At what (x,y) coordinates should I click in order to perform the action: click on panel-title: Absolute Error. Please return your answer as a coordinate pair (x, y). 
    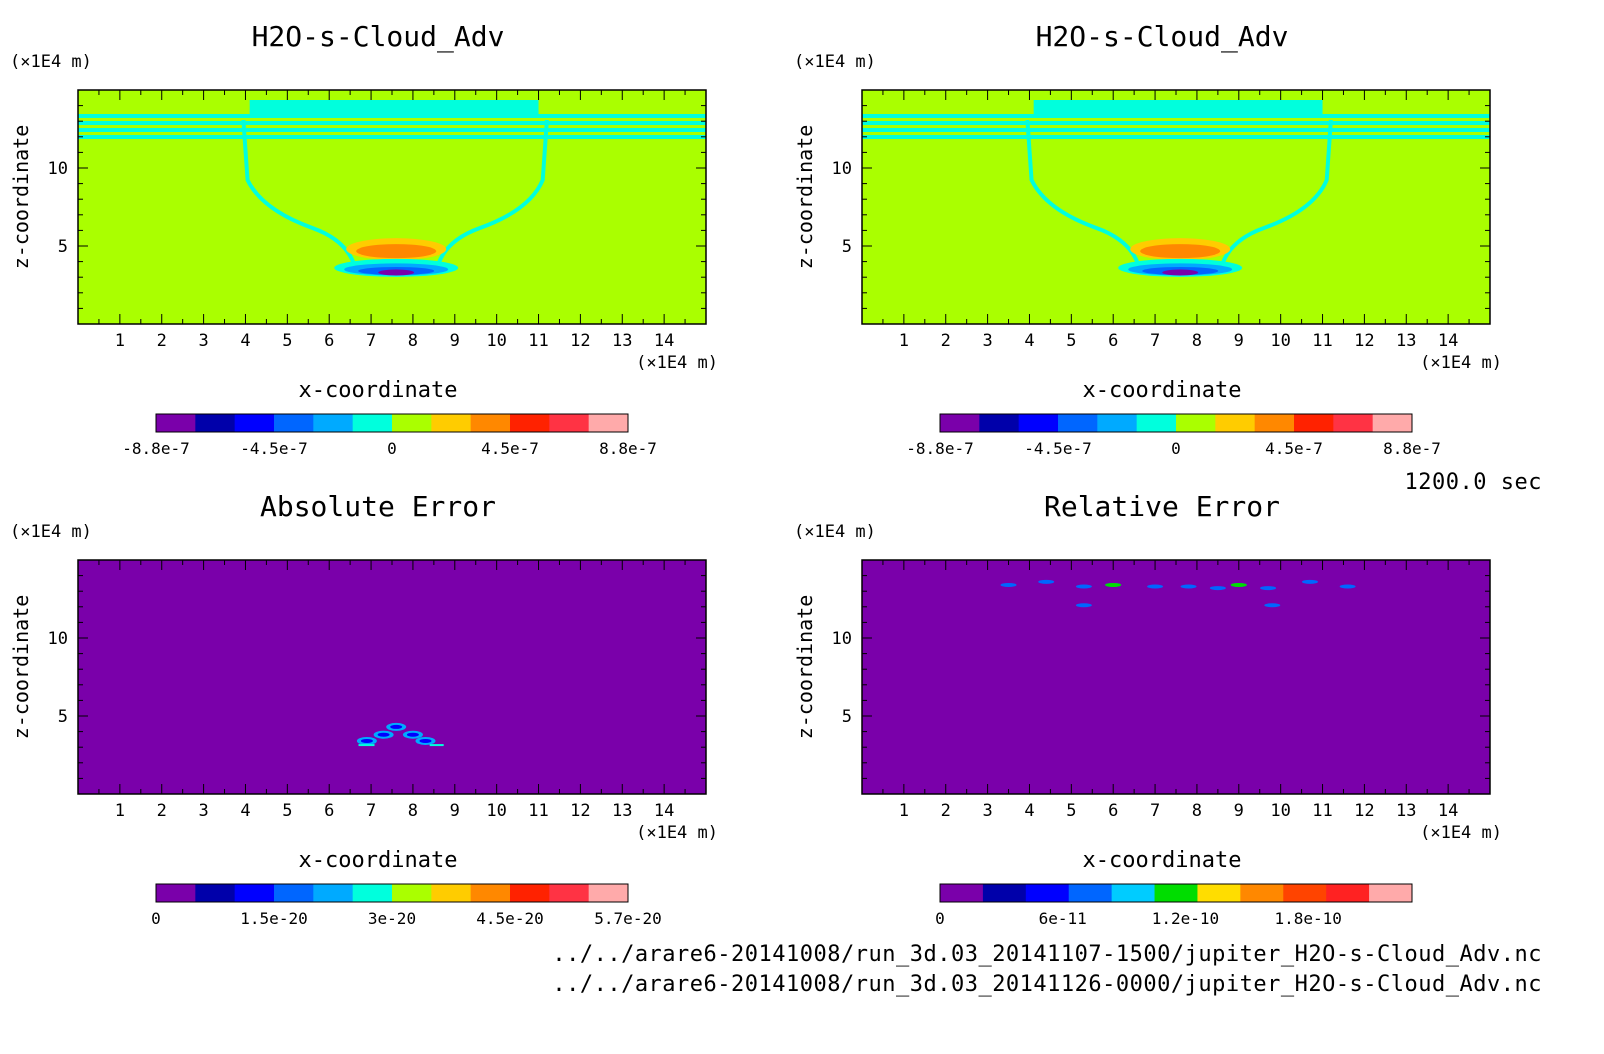
    Looking at the image, I should click on (378, 506).